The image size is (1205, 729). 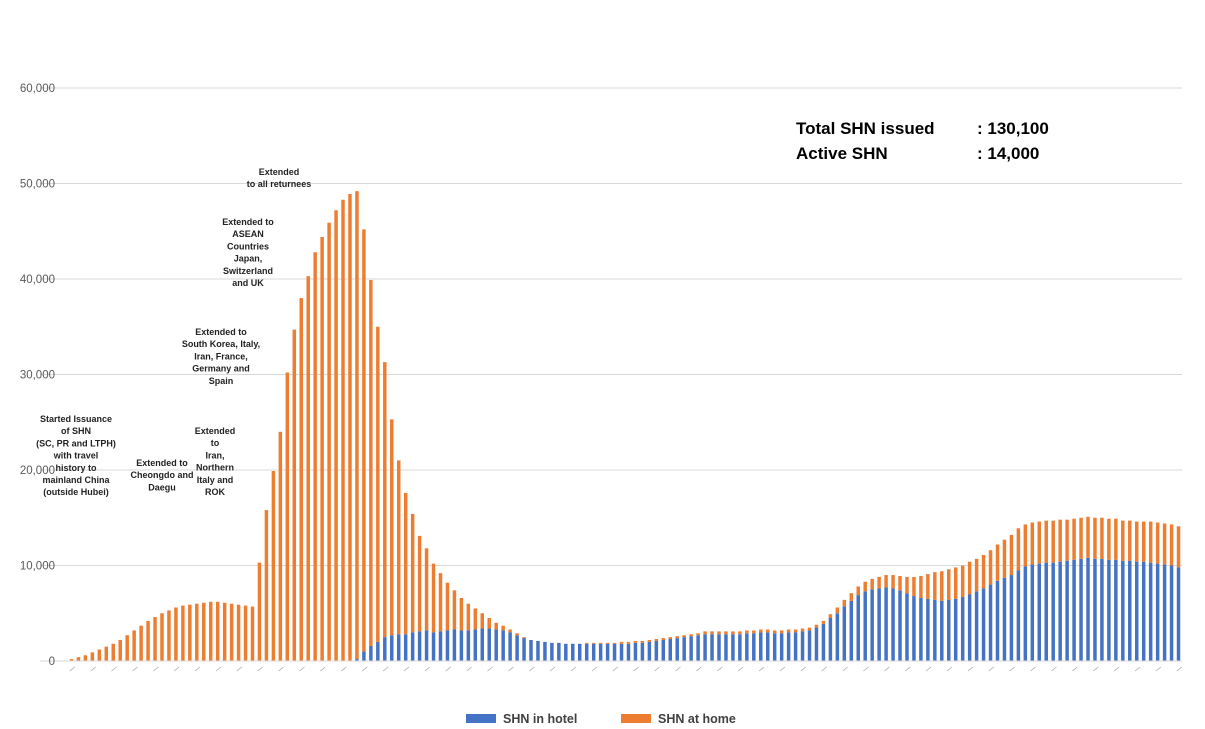 I want to click on summary-active-value: : 14,000, so click(x=1008, y=153).